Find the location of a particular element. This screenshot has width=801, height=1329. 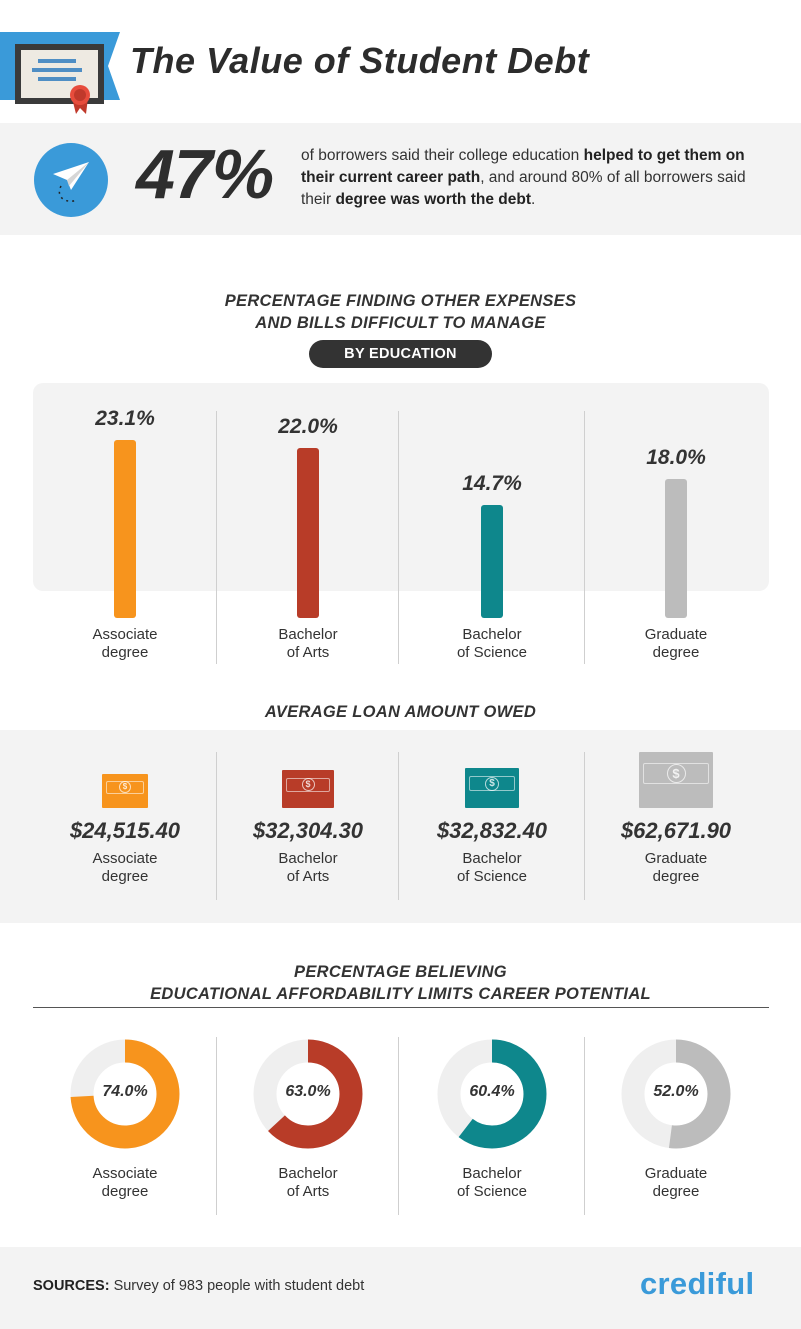

bar-category-label: Associate degree is located at coordinates (125, 644).